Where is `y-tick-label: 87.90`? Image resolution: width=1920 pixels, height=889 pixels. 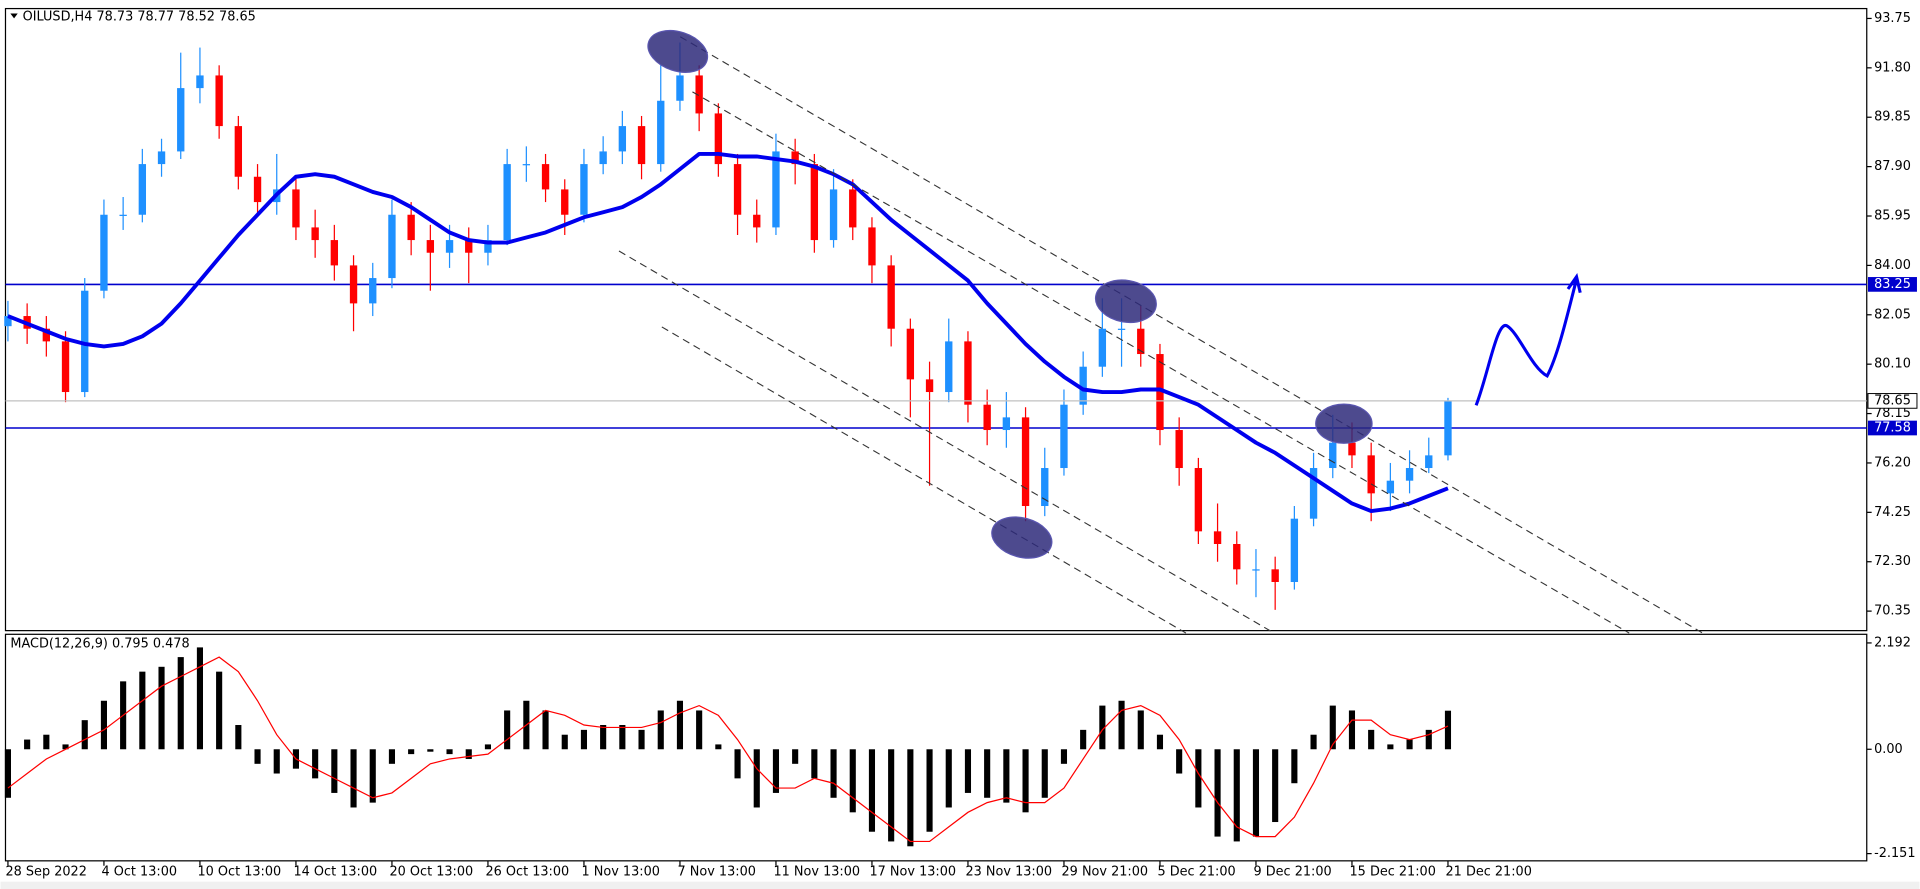
y-tick-label: 87.90 is located at coordinates (1892, 166).